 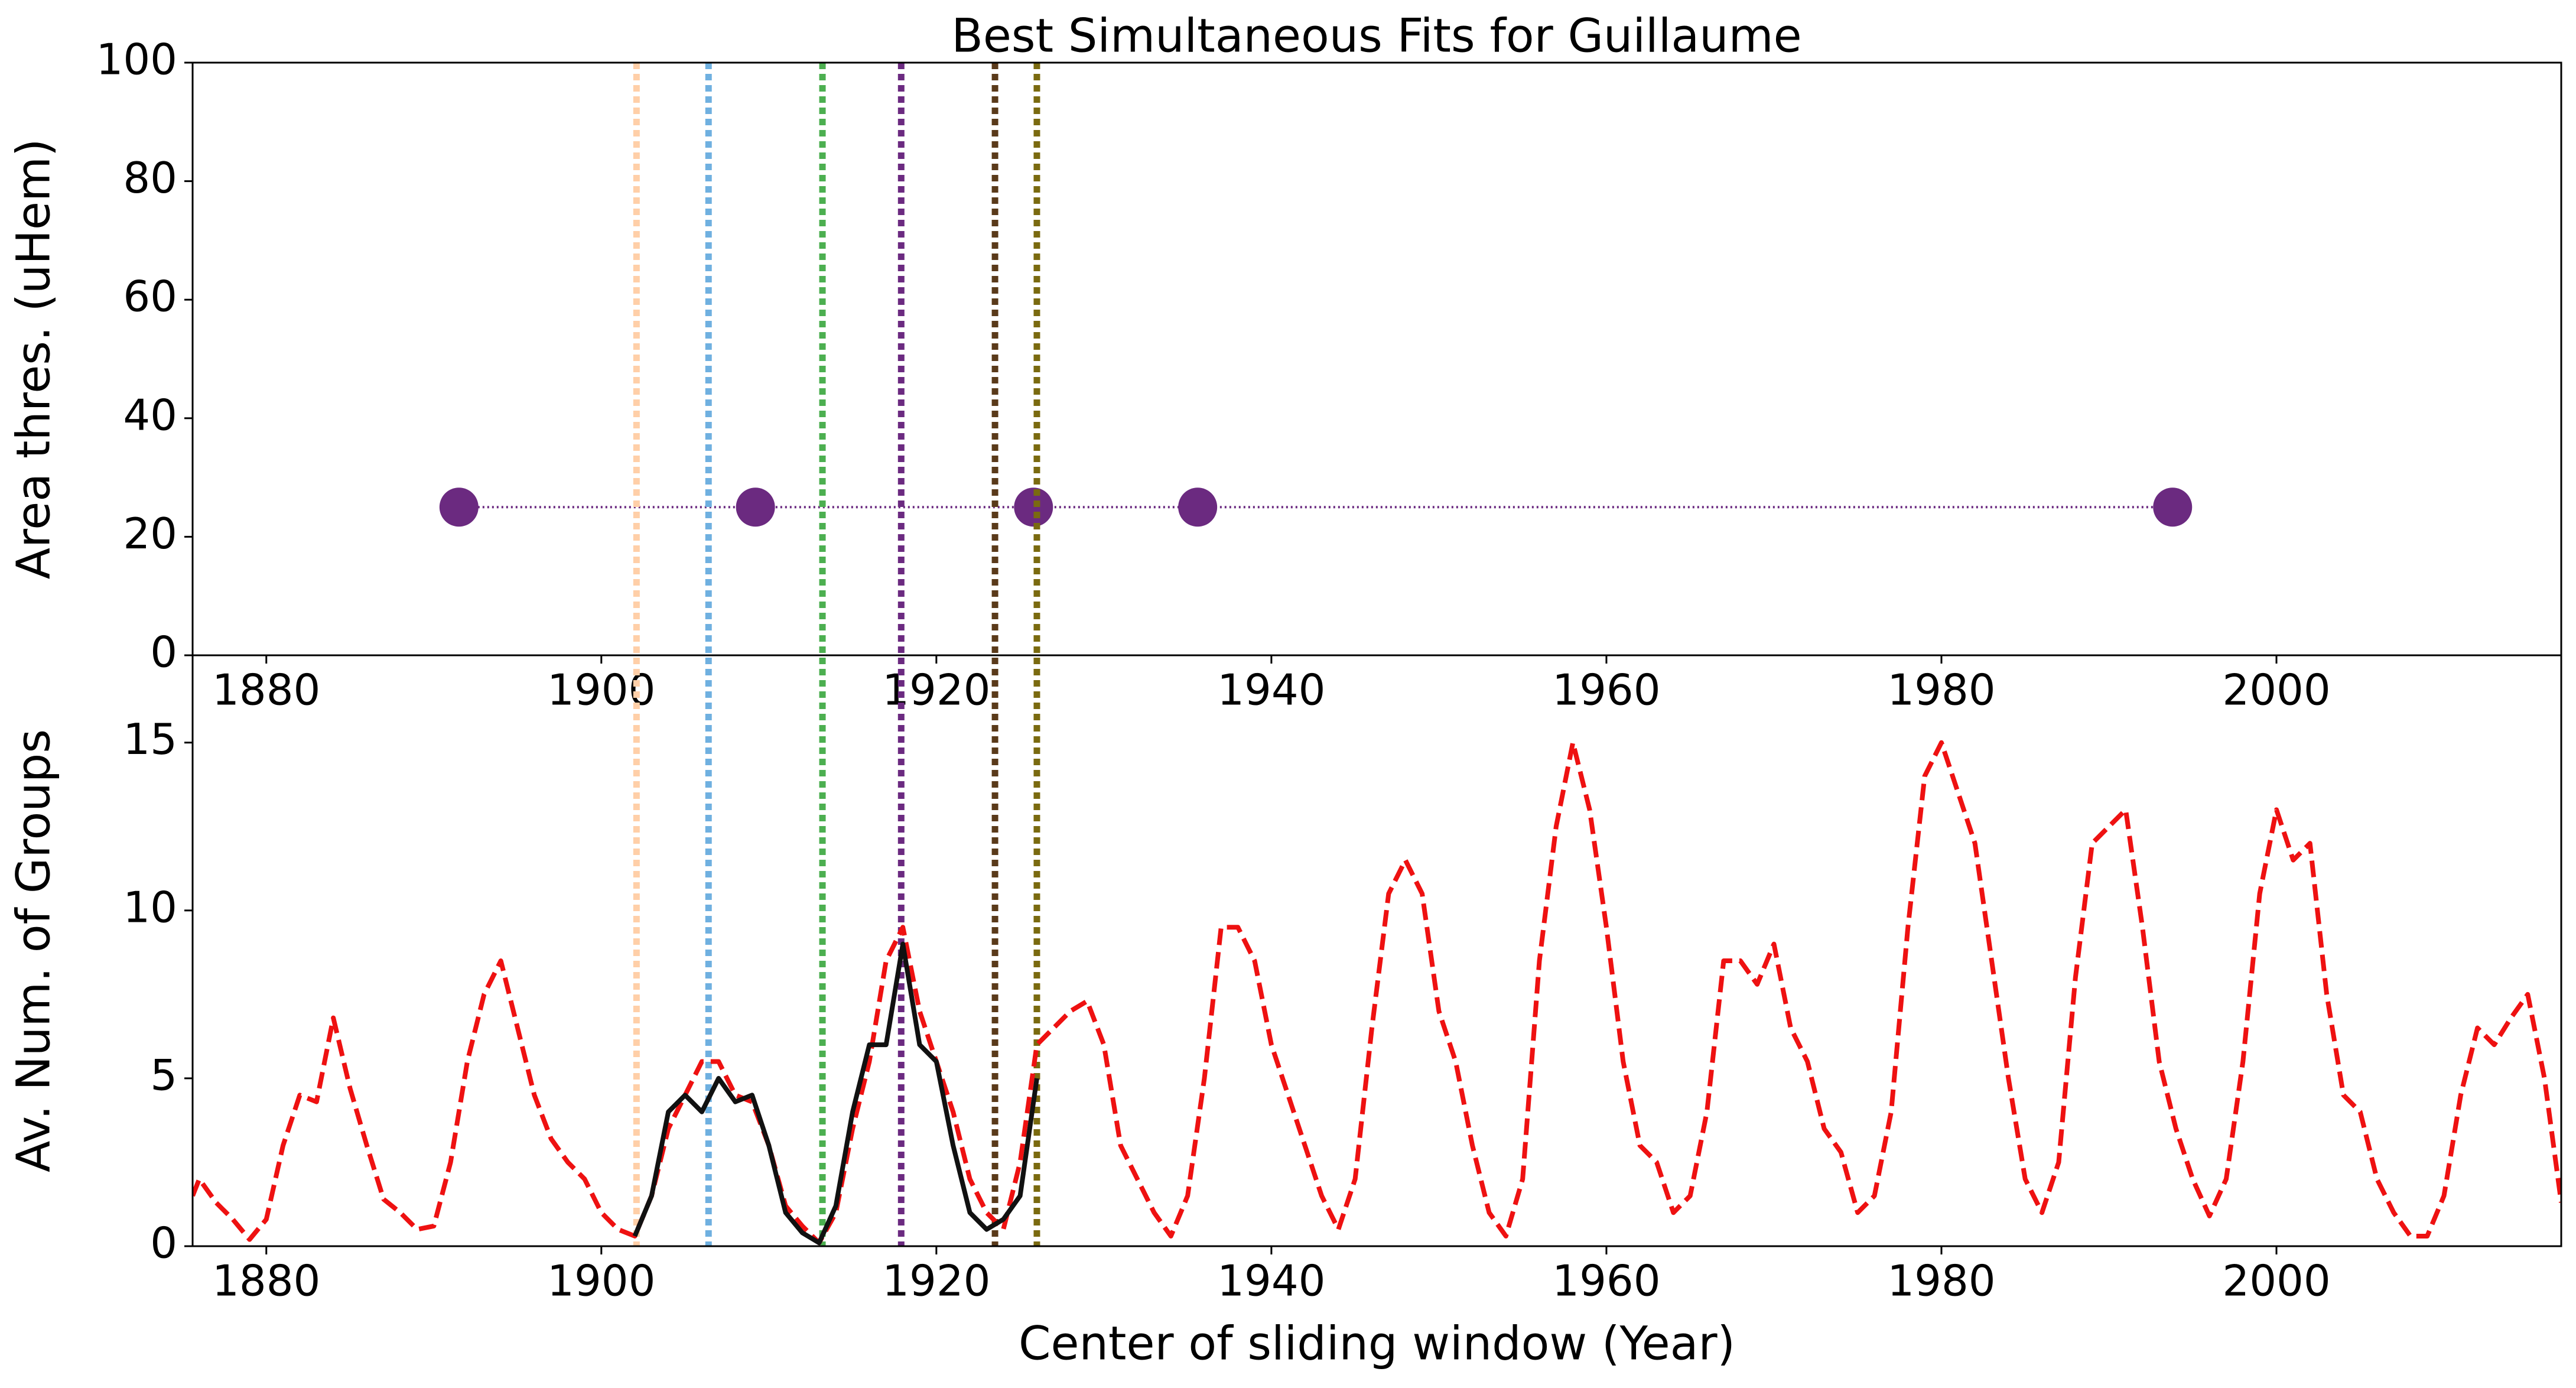 What do you see at coordinates (1377, 1344) in the screenshot?
I see `x-axis-label: Center of sliding window (Year)` at bounding box center [1377, 1344].